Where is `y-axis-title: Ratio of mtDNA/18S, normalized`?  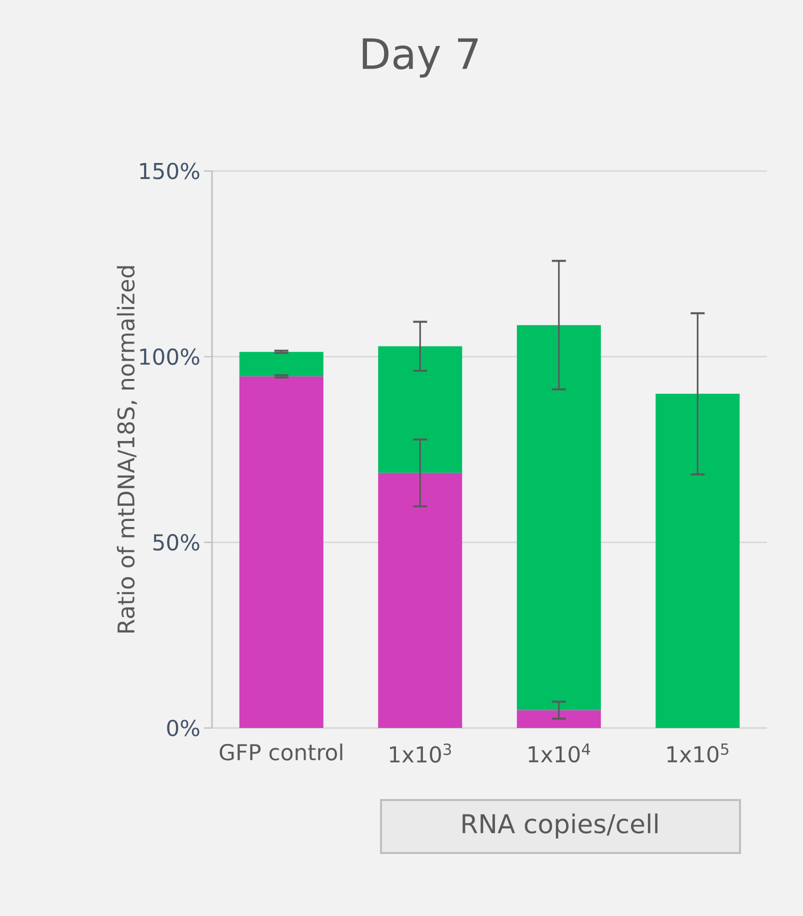
y-axis-title: Ratio of mtDNA/18S, normalized is located at coordinates (126, 449).